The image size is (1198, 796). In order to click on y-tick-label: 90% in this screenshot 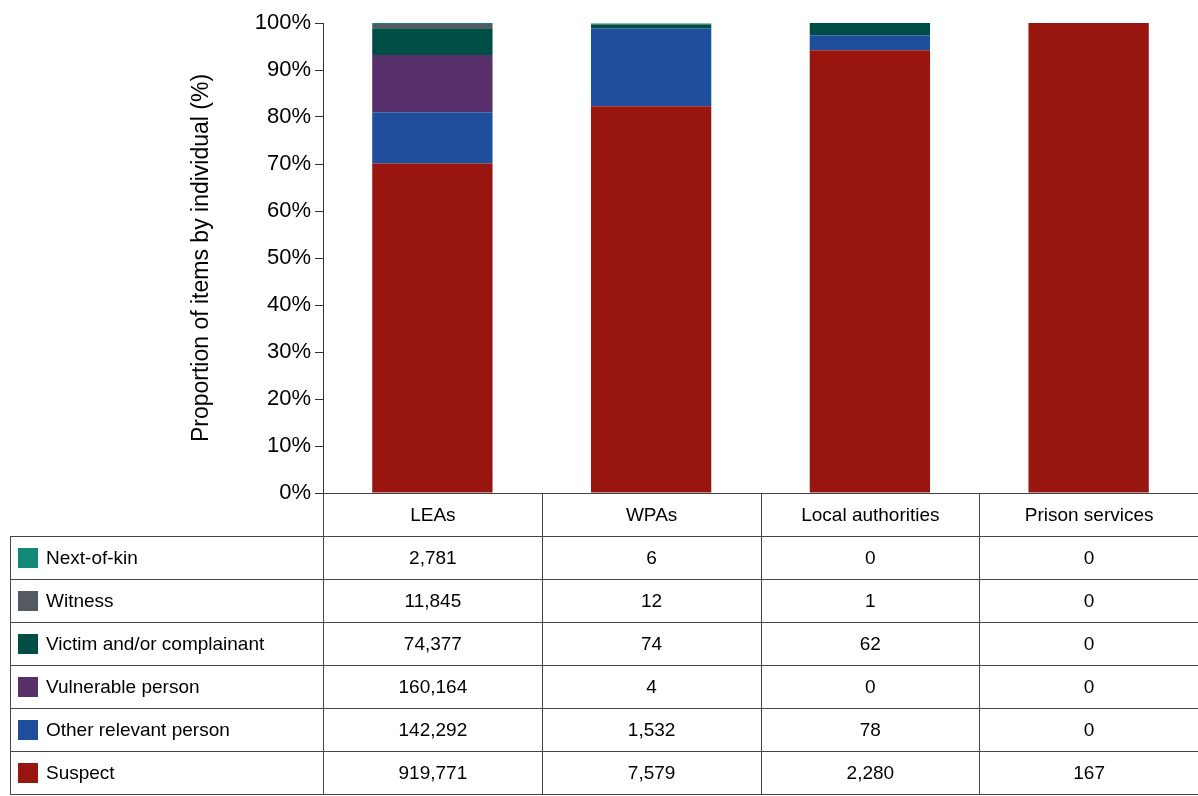, I will do `click(288, 69)`.